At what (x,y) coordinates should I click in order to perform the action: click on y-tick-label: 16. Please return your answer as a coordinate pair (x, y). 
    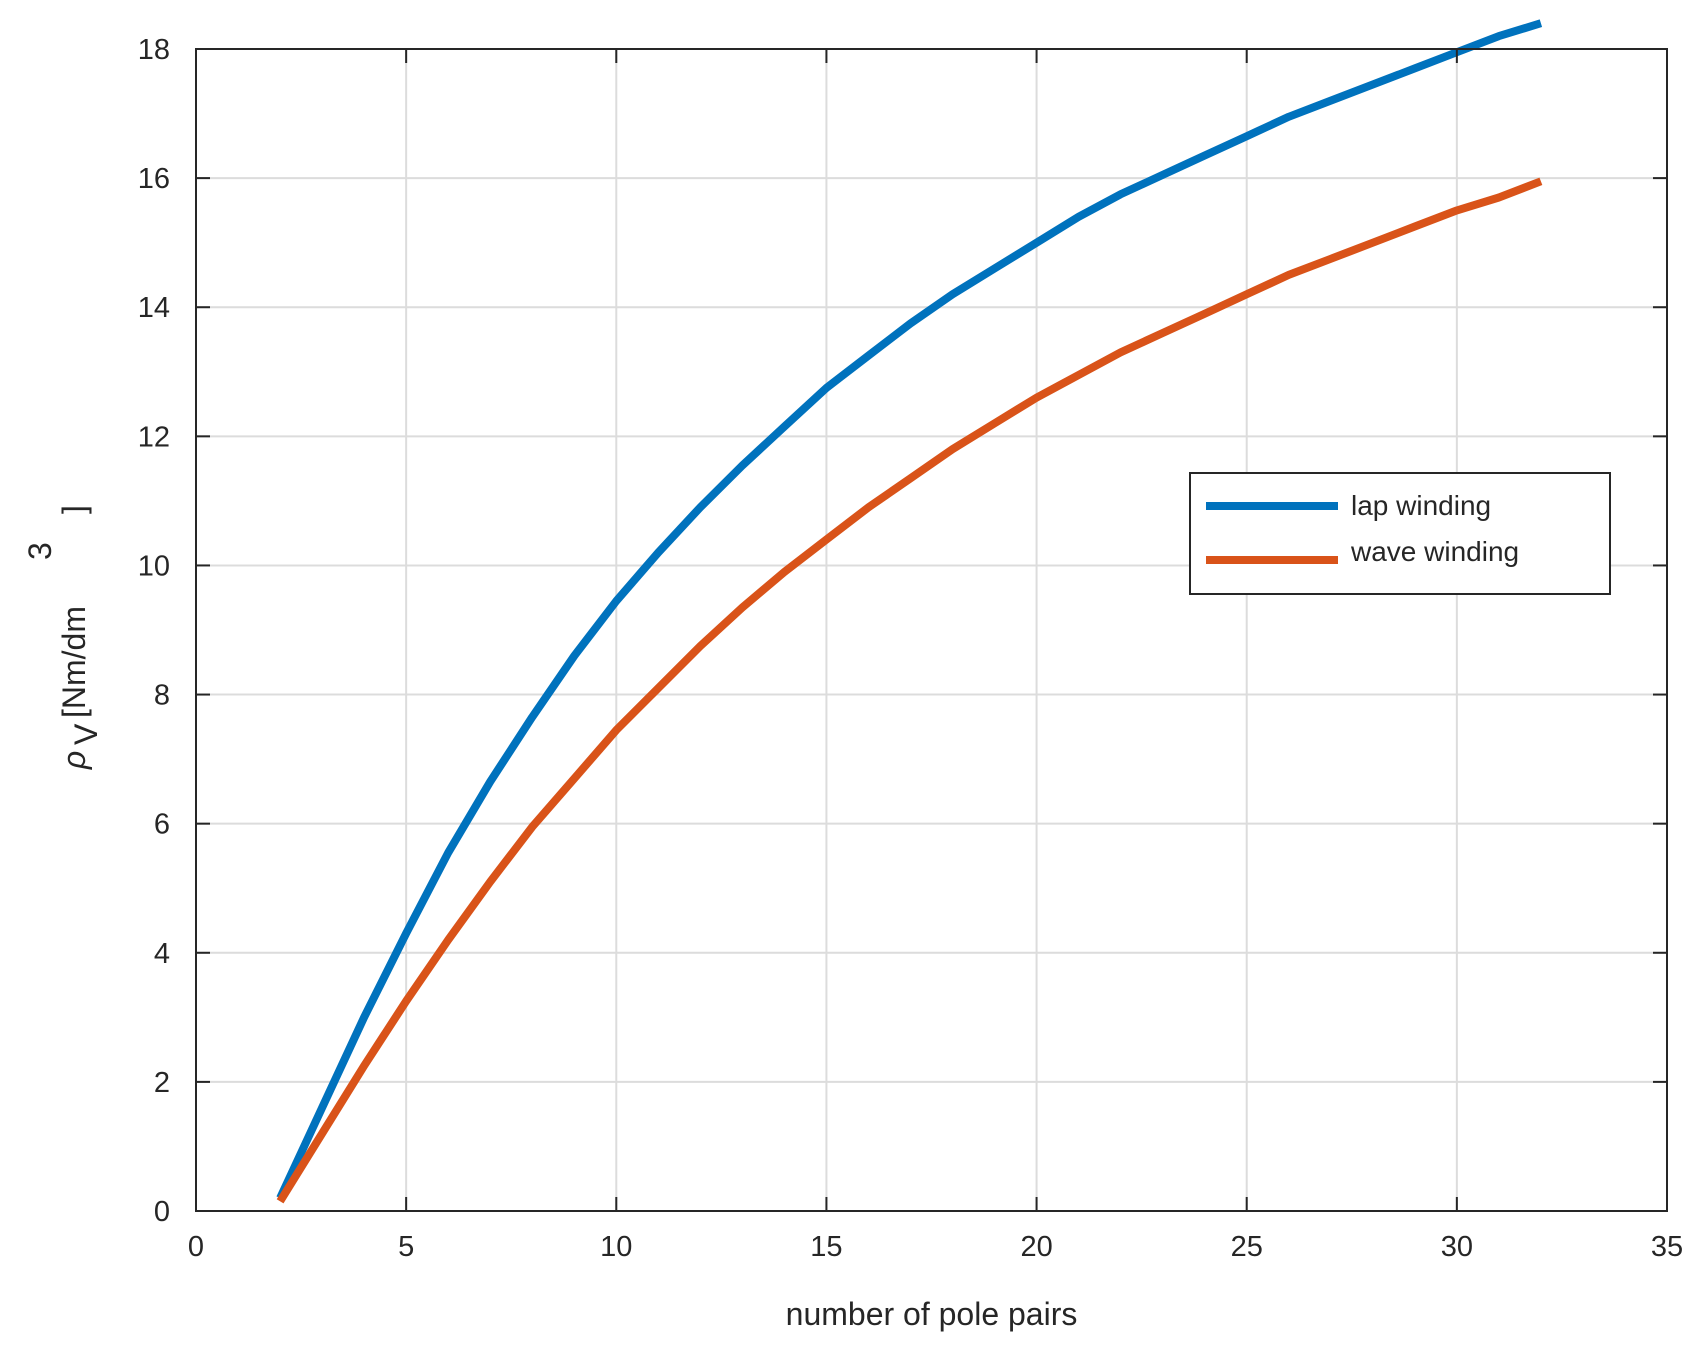
    Looking at the image, I should click on (154, 179).